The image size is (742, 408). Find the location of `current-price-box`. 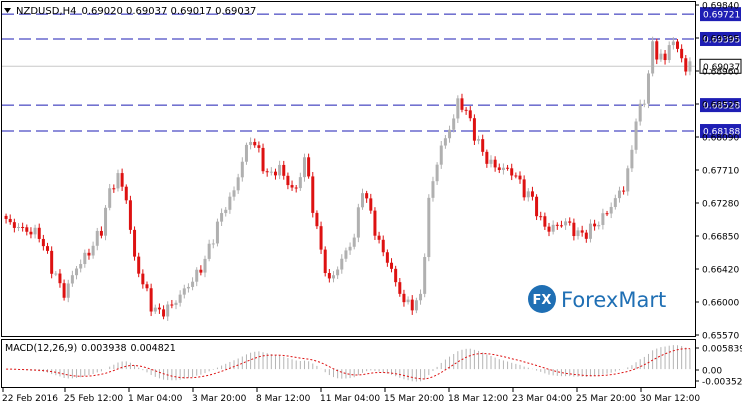

current-price-box is located at coordinates (720, 66).